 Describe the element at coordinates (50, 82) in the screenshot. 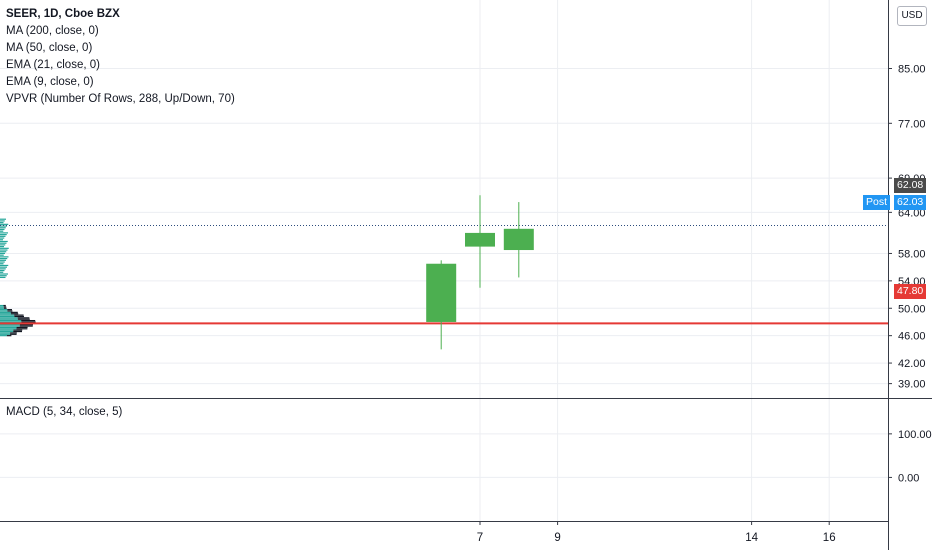

I see `legend-ema-9: EMA (9, close, 0)` at that location.